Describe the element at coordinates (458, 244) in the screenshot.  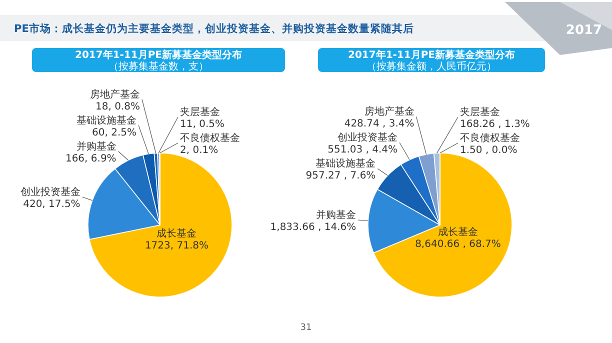
I see `data-label: 8,640.66 , 68.7%` at that location.